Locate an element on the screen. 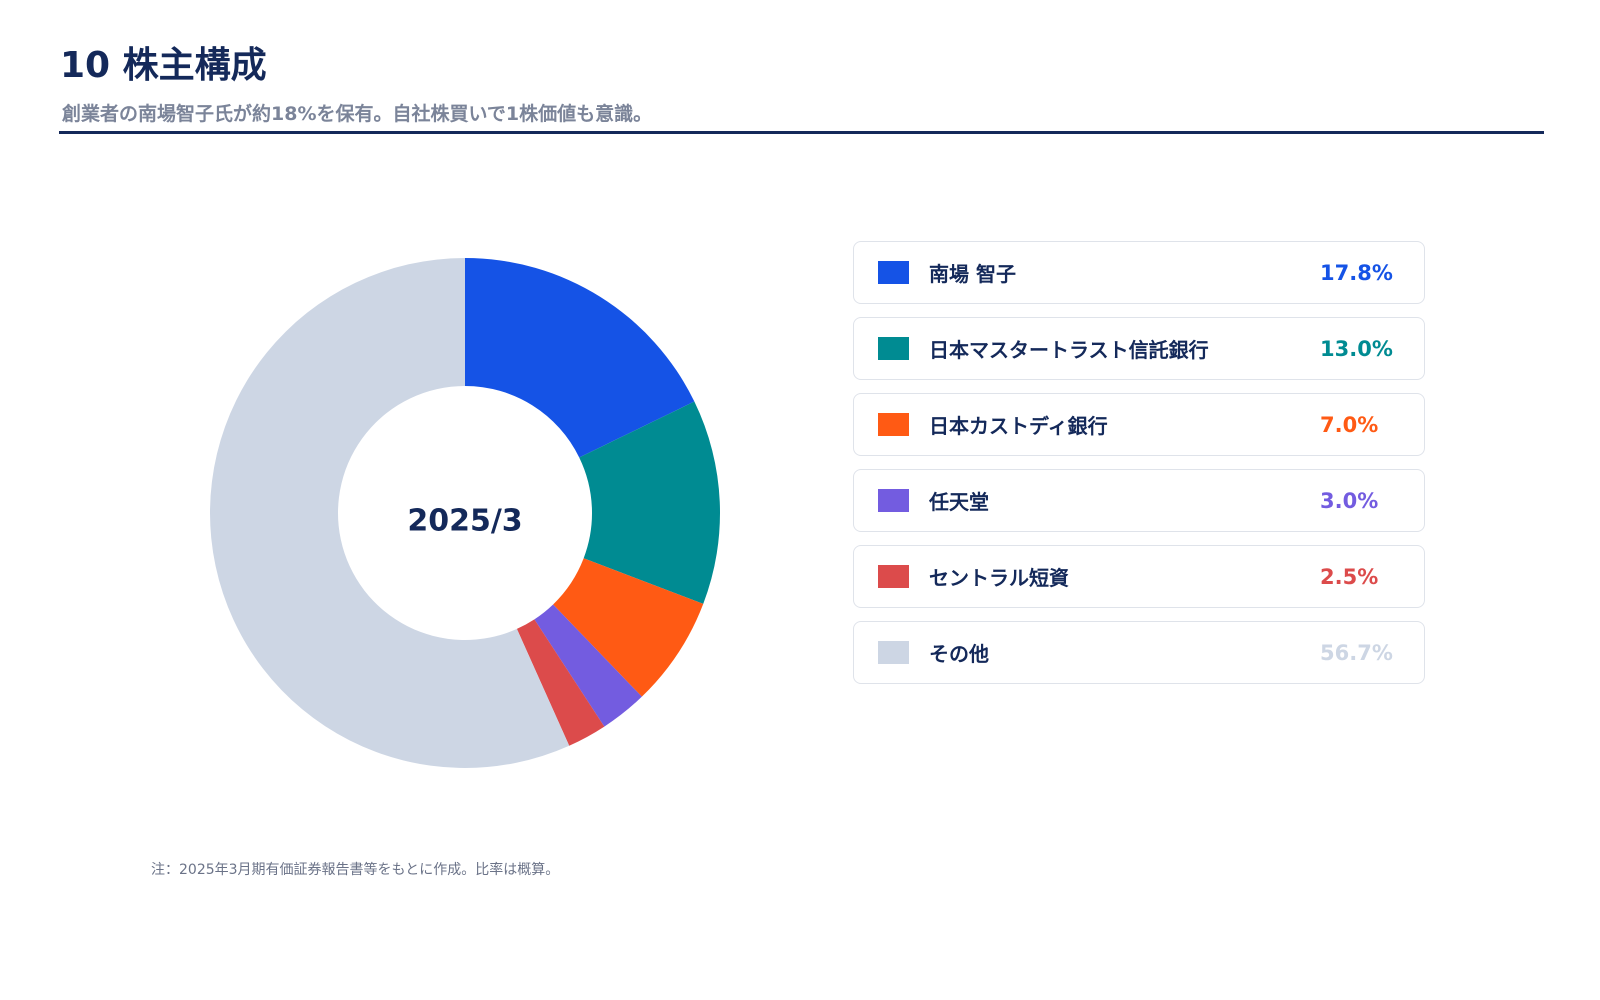 This screenshot has height=1000, width=1600. legend-label: セントラル短資 is located at coordinates (999, 578).